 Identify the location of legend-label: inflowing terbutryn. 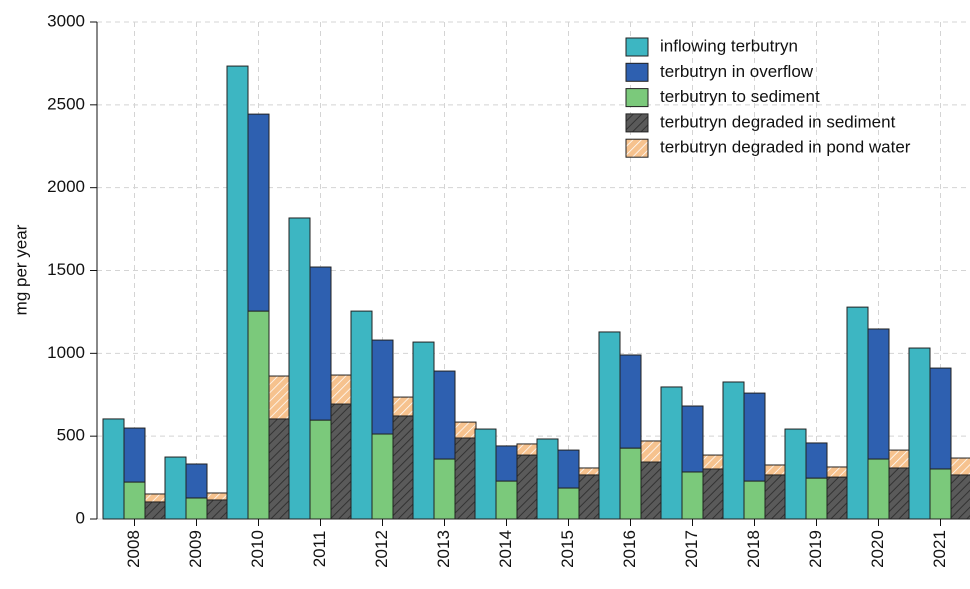
(729, 45).